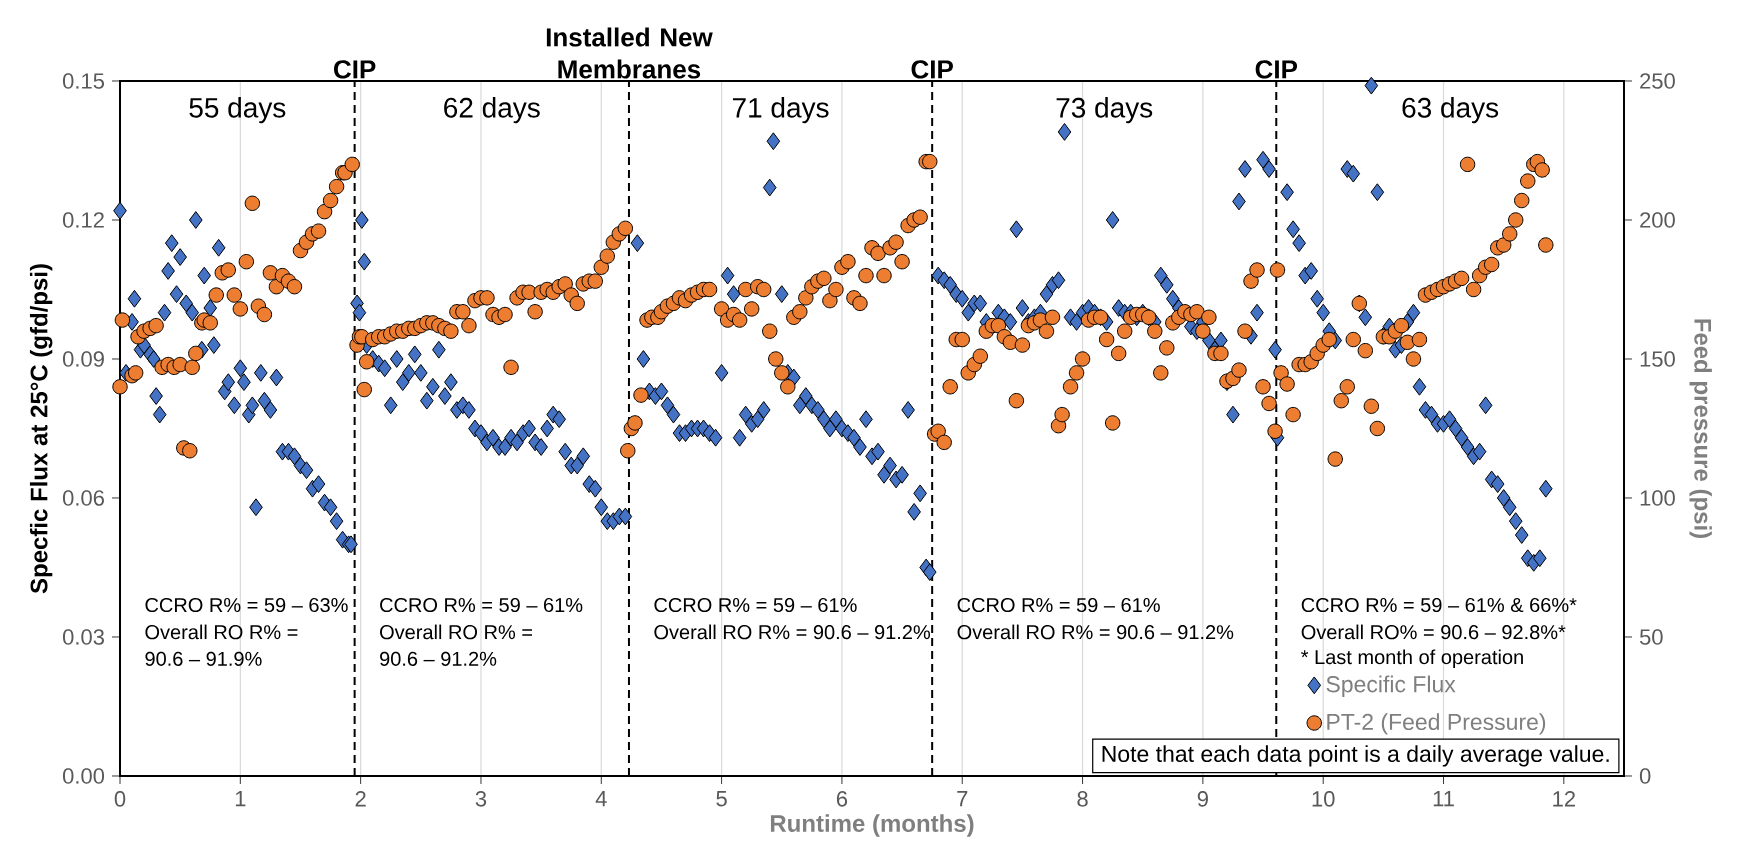 The width and height of the screenshot is (1758, 846). What do you see at coordinates (1564, 799) in the screenshot?
I see `x-tick-label: 12` at bounding box center [1564, 799].